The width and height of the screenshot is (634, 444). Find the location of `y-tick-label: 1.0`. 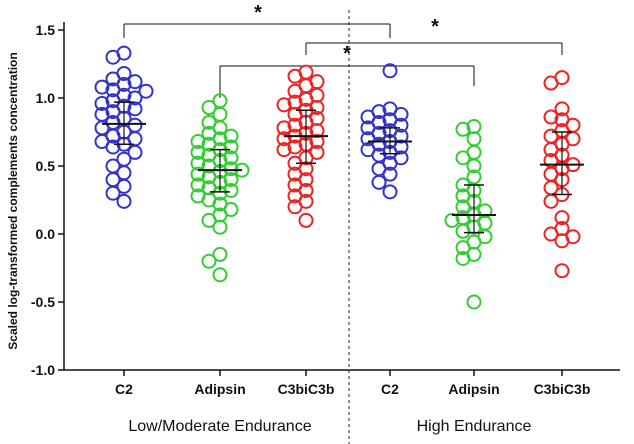

y-tick-label: 1.0 is located at coordinates (46, 98).